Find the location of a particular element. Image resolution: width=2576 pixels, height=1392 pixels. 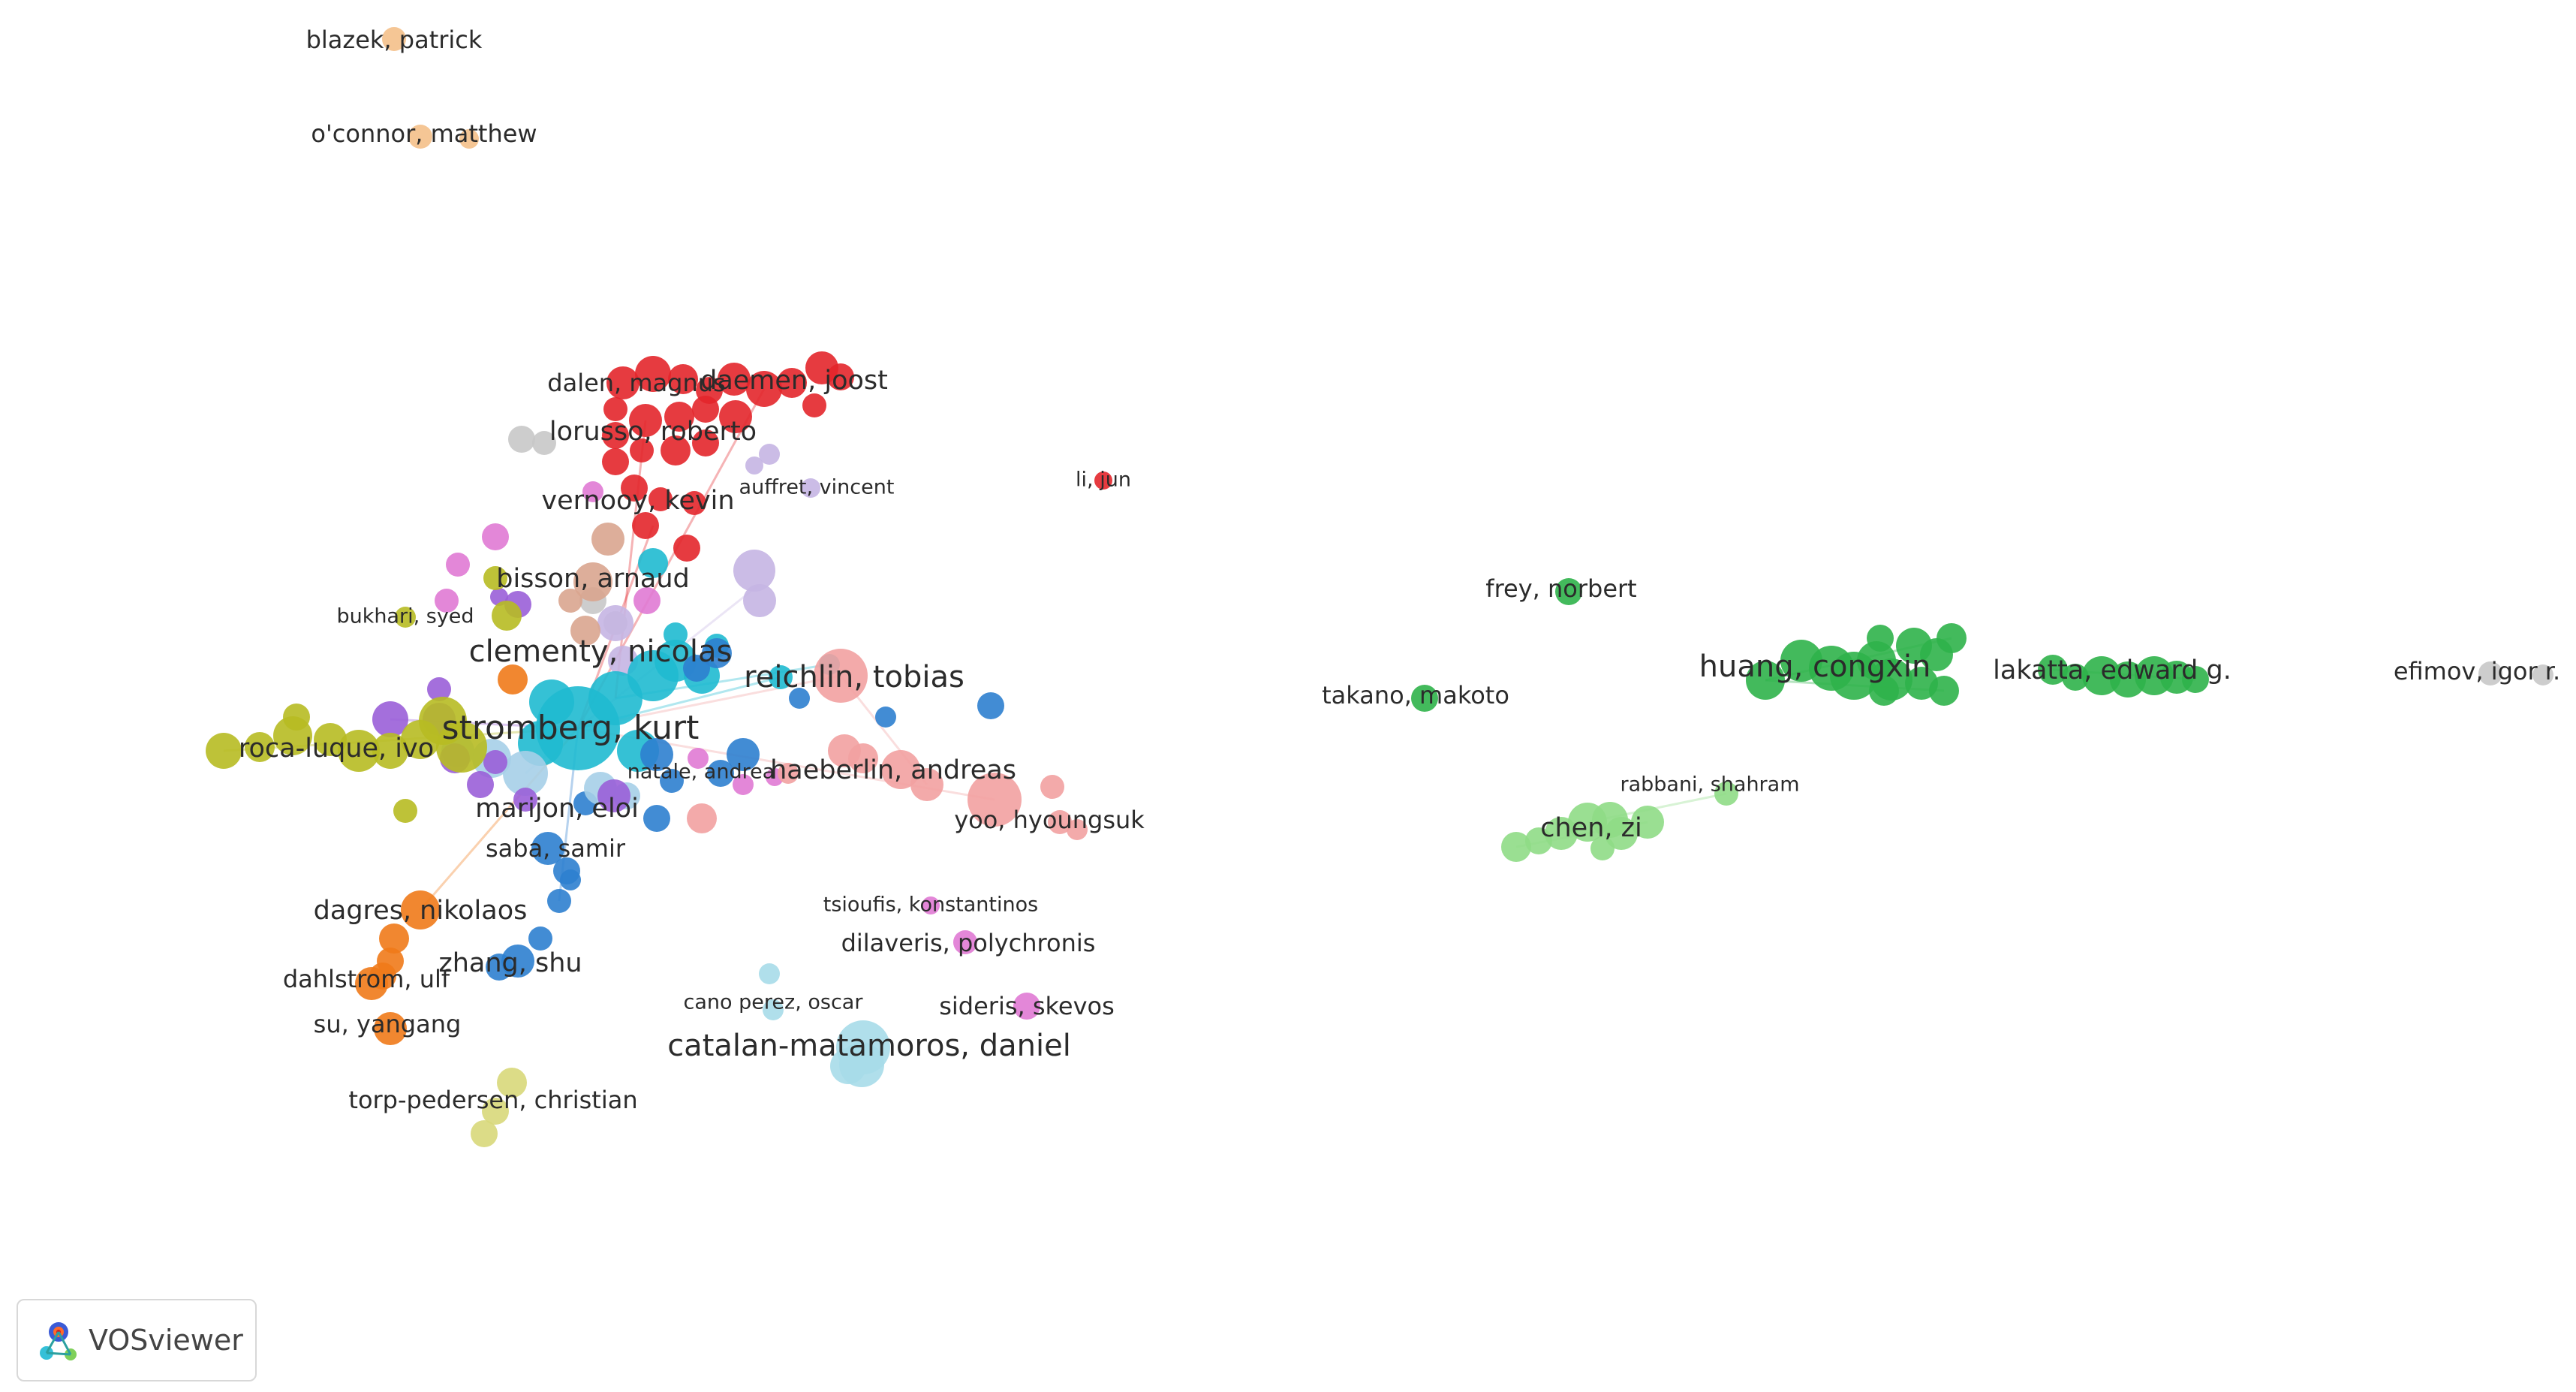

author-label: su, yangang is located at coordinates (388, 1024).